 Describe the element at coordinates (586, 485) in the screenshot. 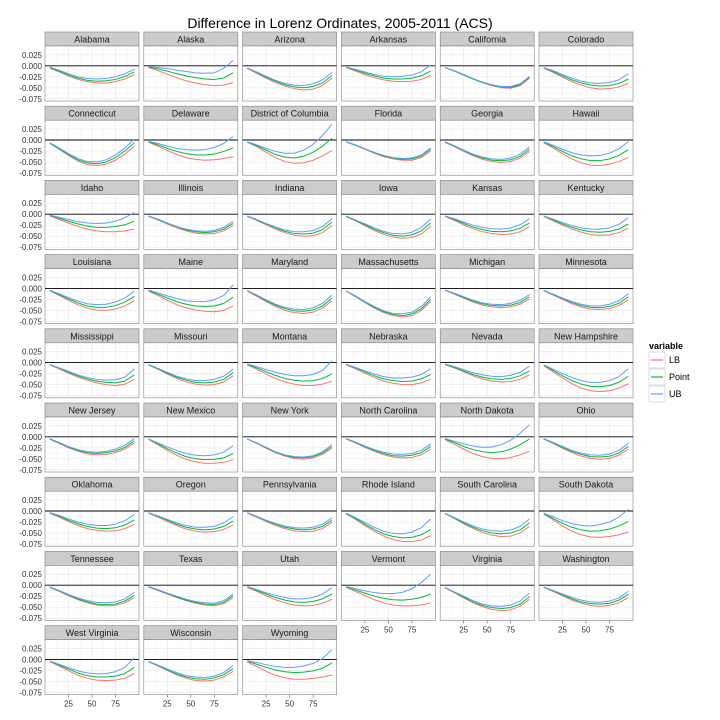

I see `facet-label: South Dakota` at that location.